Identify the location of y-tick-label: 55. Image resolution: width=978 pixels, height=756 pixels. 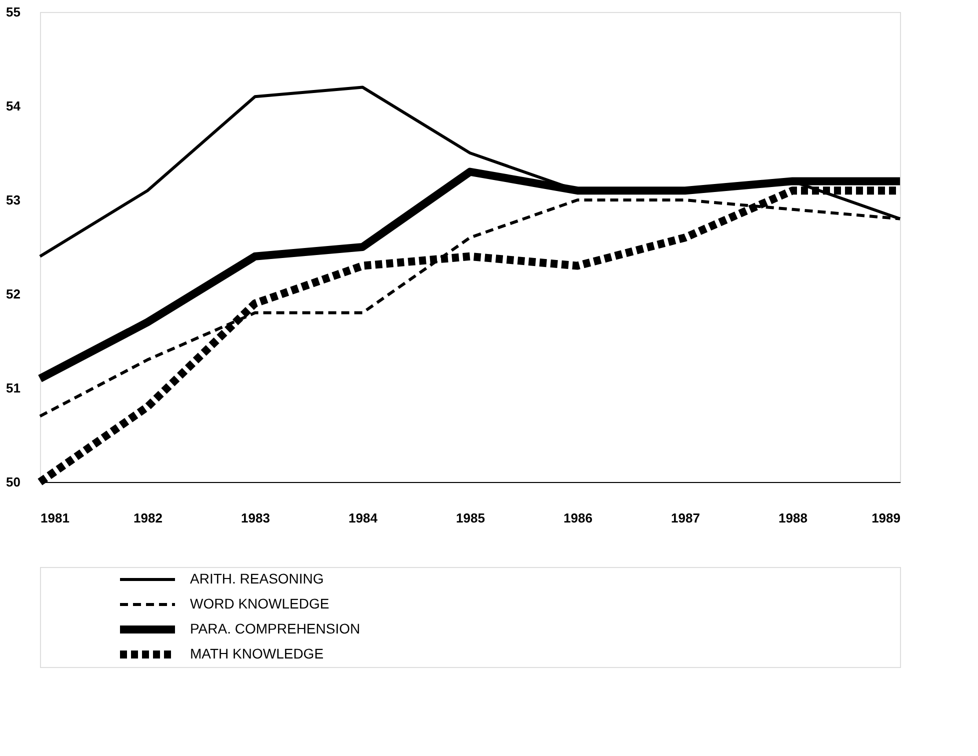
(13, 12).